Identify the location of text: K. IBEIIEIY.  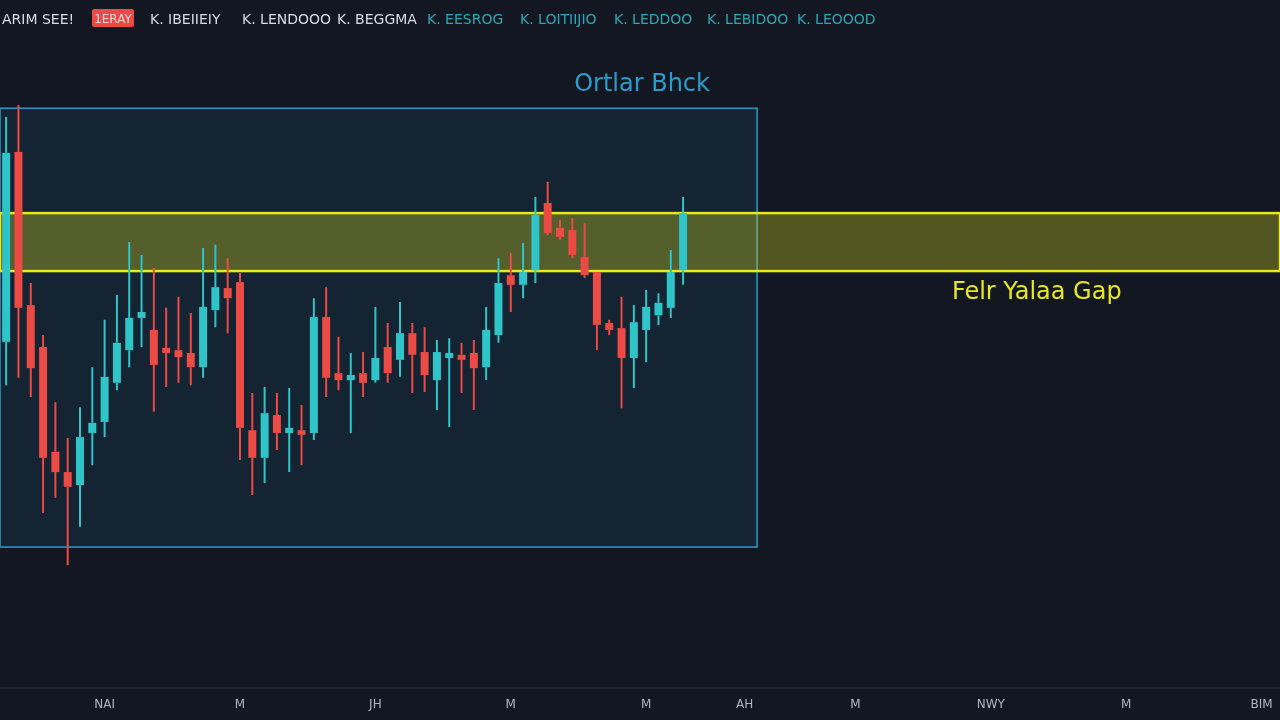
(185, 19).